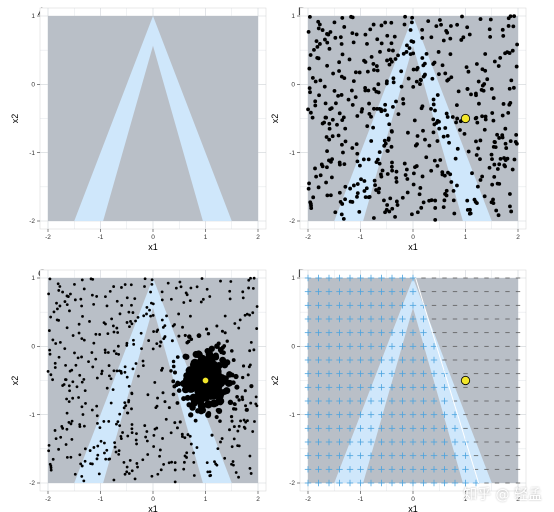 This screenshot has height=512, width=554. Describe the element at coordinates (518, 237) in the screenshot. I see `x-tick-label: 2` at that location.